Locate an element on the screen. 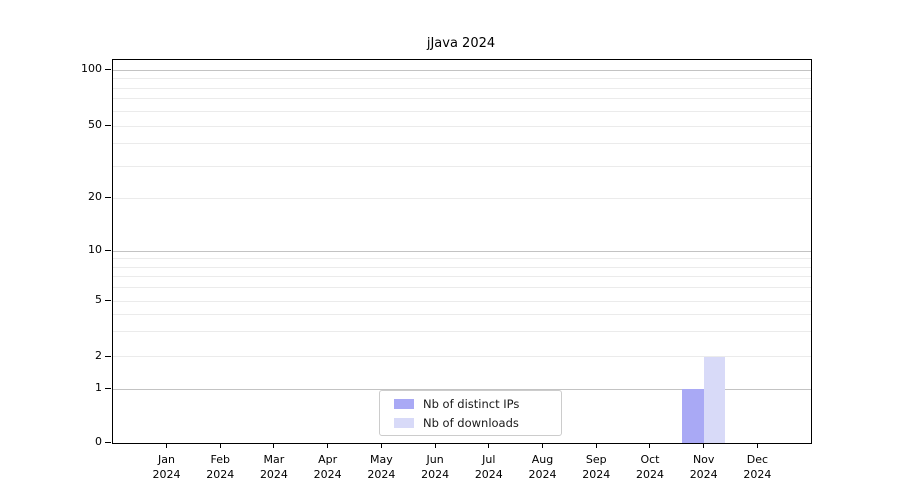 The width and height of the screenshot is (900, 500). legend-label-distinct-ips: Nb of distinct IPs is located at coordinates (471, 403).